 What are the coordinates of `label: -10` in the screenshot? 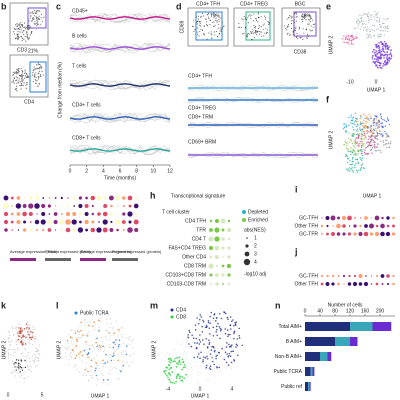 It's located at (349, 82).